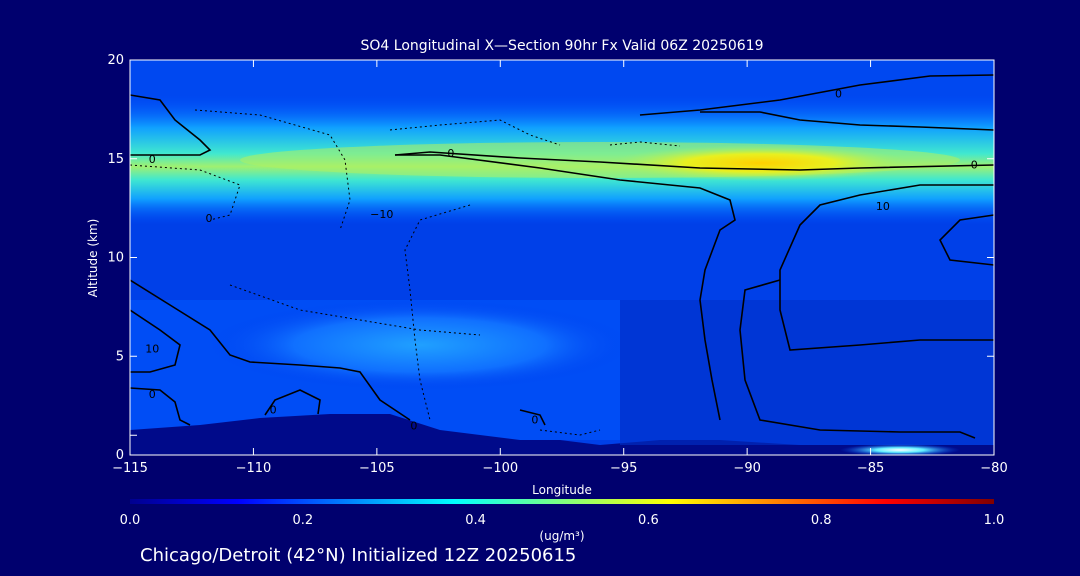 The image size is (1080, 576). Describe the element at coordinates (377, 468) in the screenshot. I see `x-tick-label: −105` at that location.